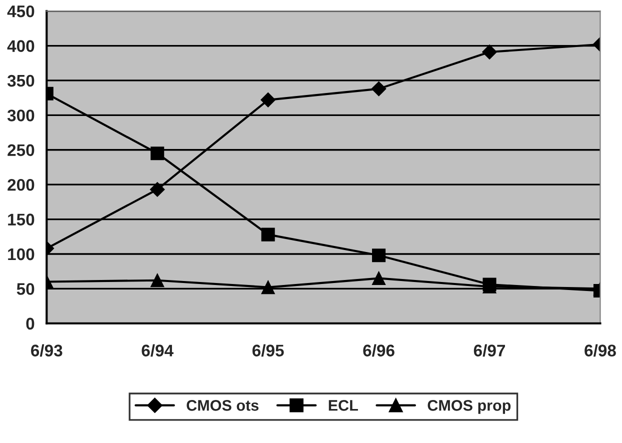  Describe the element at coordinates (600, 350) in the screenshot. I see `x-tick-label: 6/98` at that location.